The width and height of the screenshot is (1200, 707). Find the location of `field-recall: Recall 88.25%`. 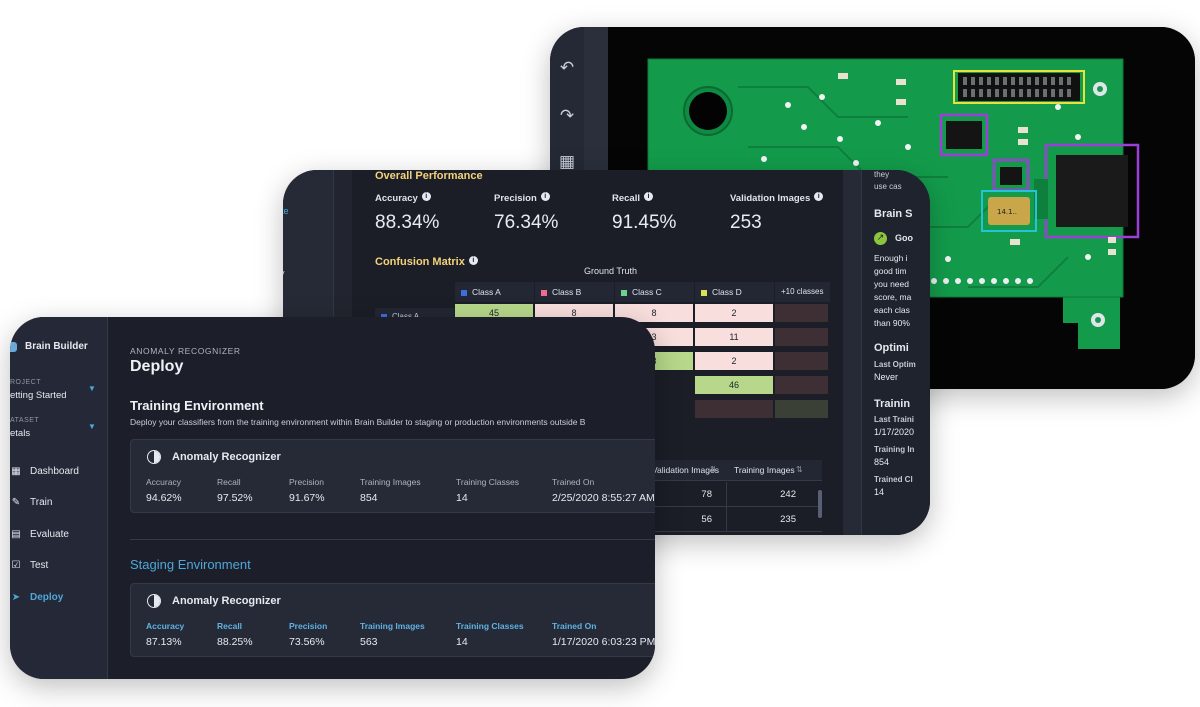

field-recall: Recall 88.25% is located at coordinates (235, 634).